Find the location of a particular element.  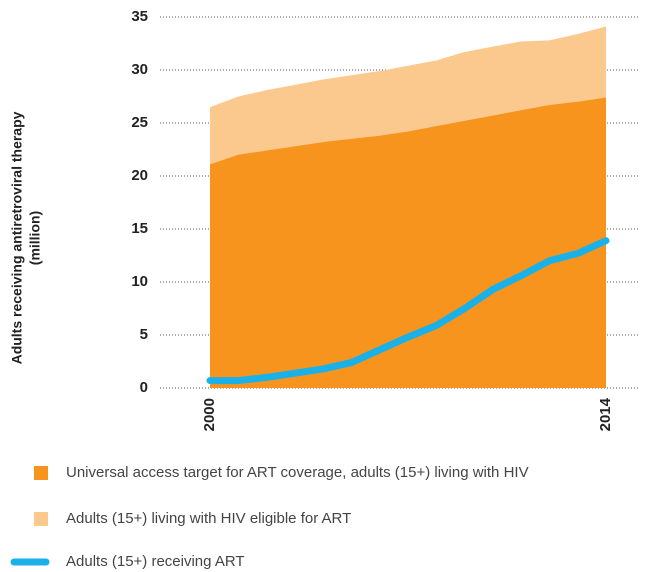

y-axis-label-line: Adults receiving antiretroviral therapy is located at coordinates (17, 237).